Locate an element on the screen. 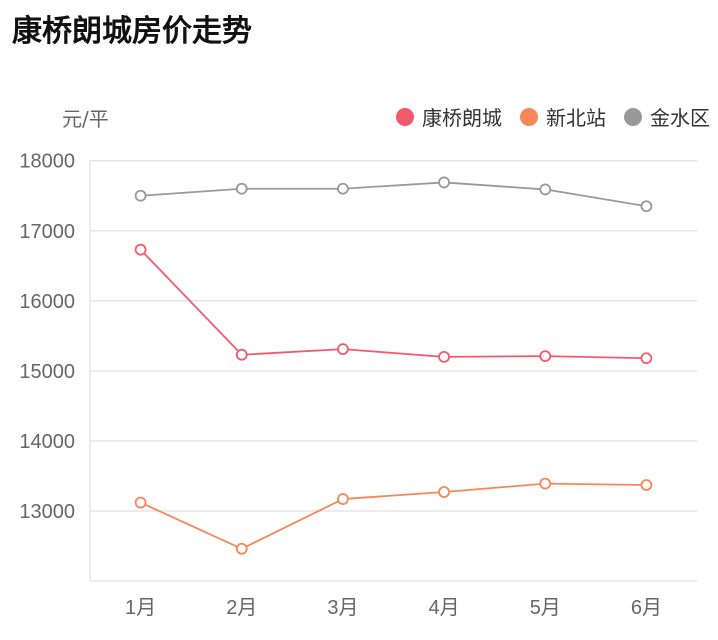 This screenshot has width=718, height=640. y-tick-label: 15000 is located at coordinates (47, 372).